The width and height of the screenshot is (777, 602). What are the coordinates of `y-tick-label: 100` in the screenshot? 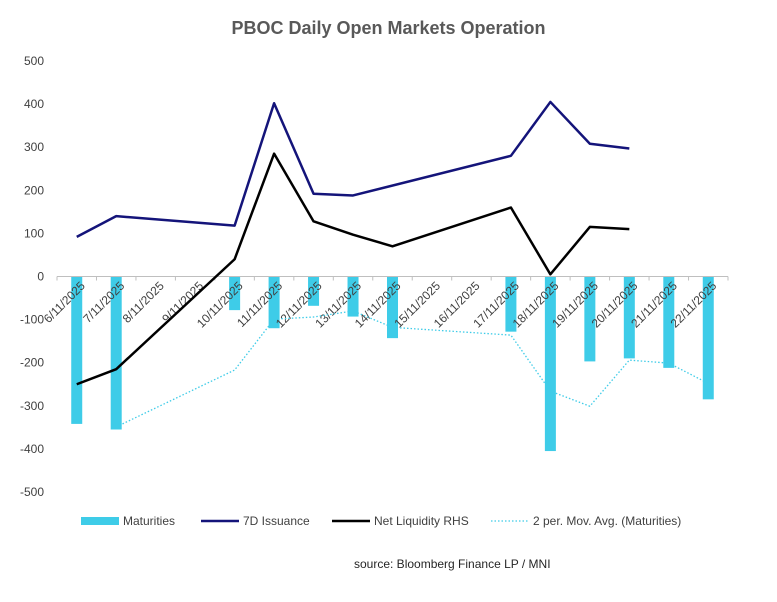 It's located at (34, 233).